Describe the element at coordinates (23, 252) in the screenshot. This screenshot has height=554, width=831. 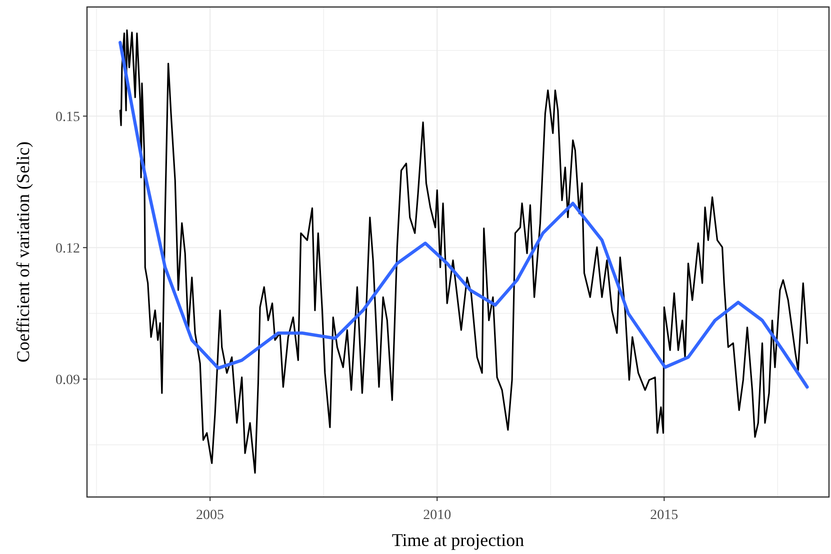
I see `y-axis-title: Coefficient of variation (Selic)` at that location.